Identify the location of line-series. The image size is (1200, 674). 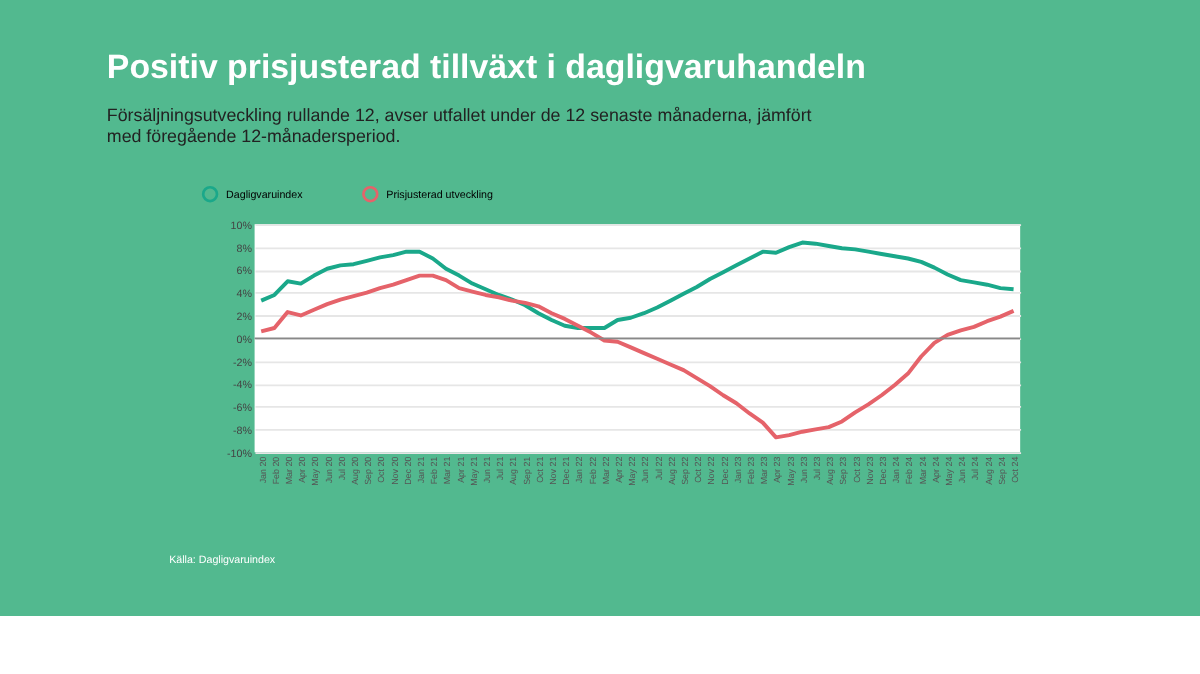
(637, 285).